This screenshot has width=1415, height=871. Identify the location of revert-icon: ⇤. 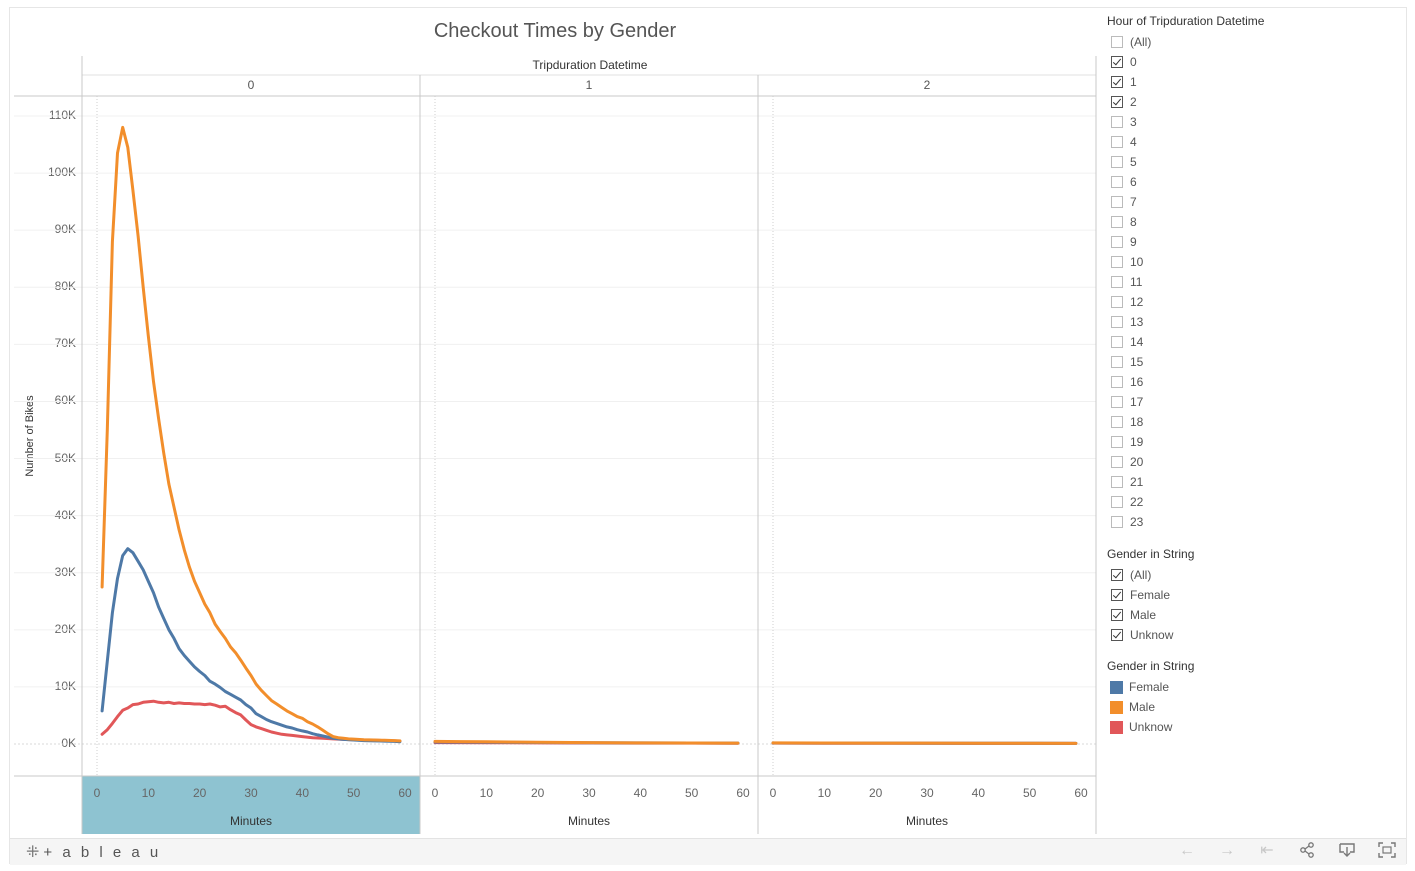
(1267, 850).